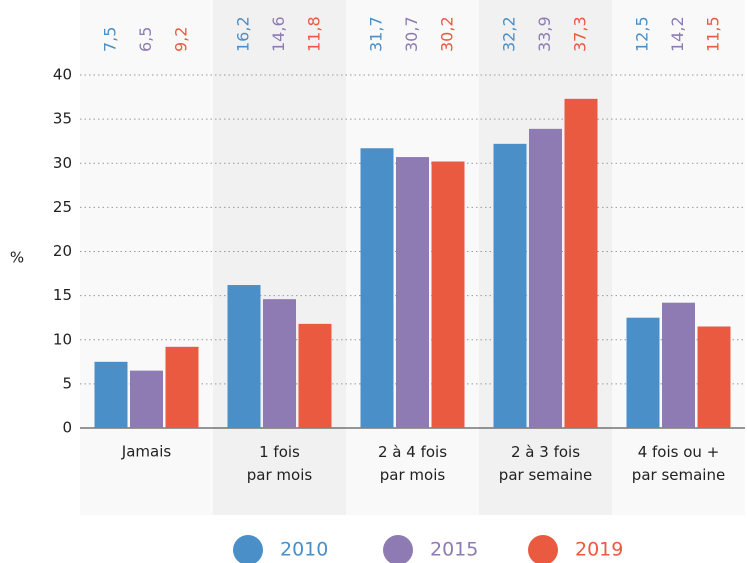 The width and height of the screenshot is (747, 563). What do you see at coordinates (278, 34) in the screenshot?
I see `value-label: 14,6` at bounding box center [278, 34].